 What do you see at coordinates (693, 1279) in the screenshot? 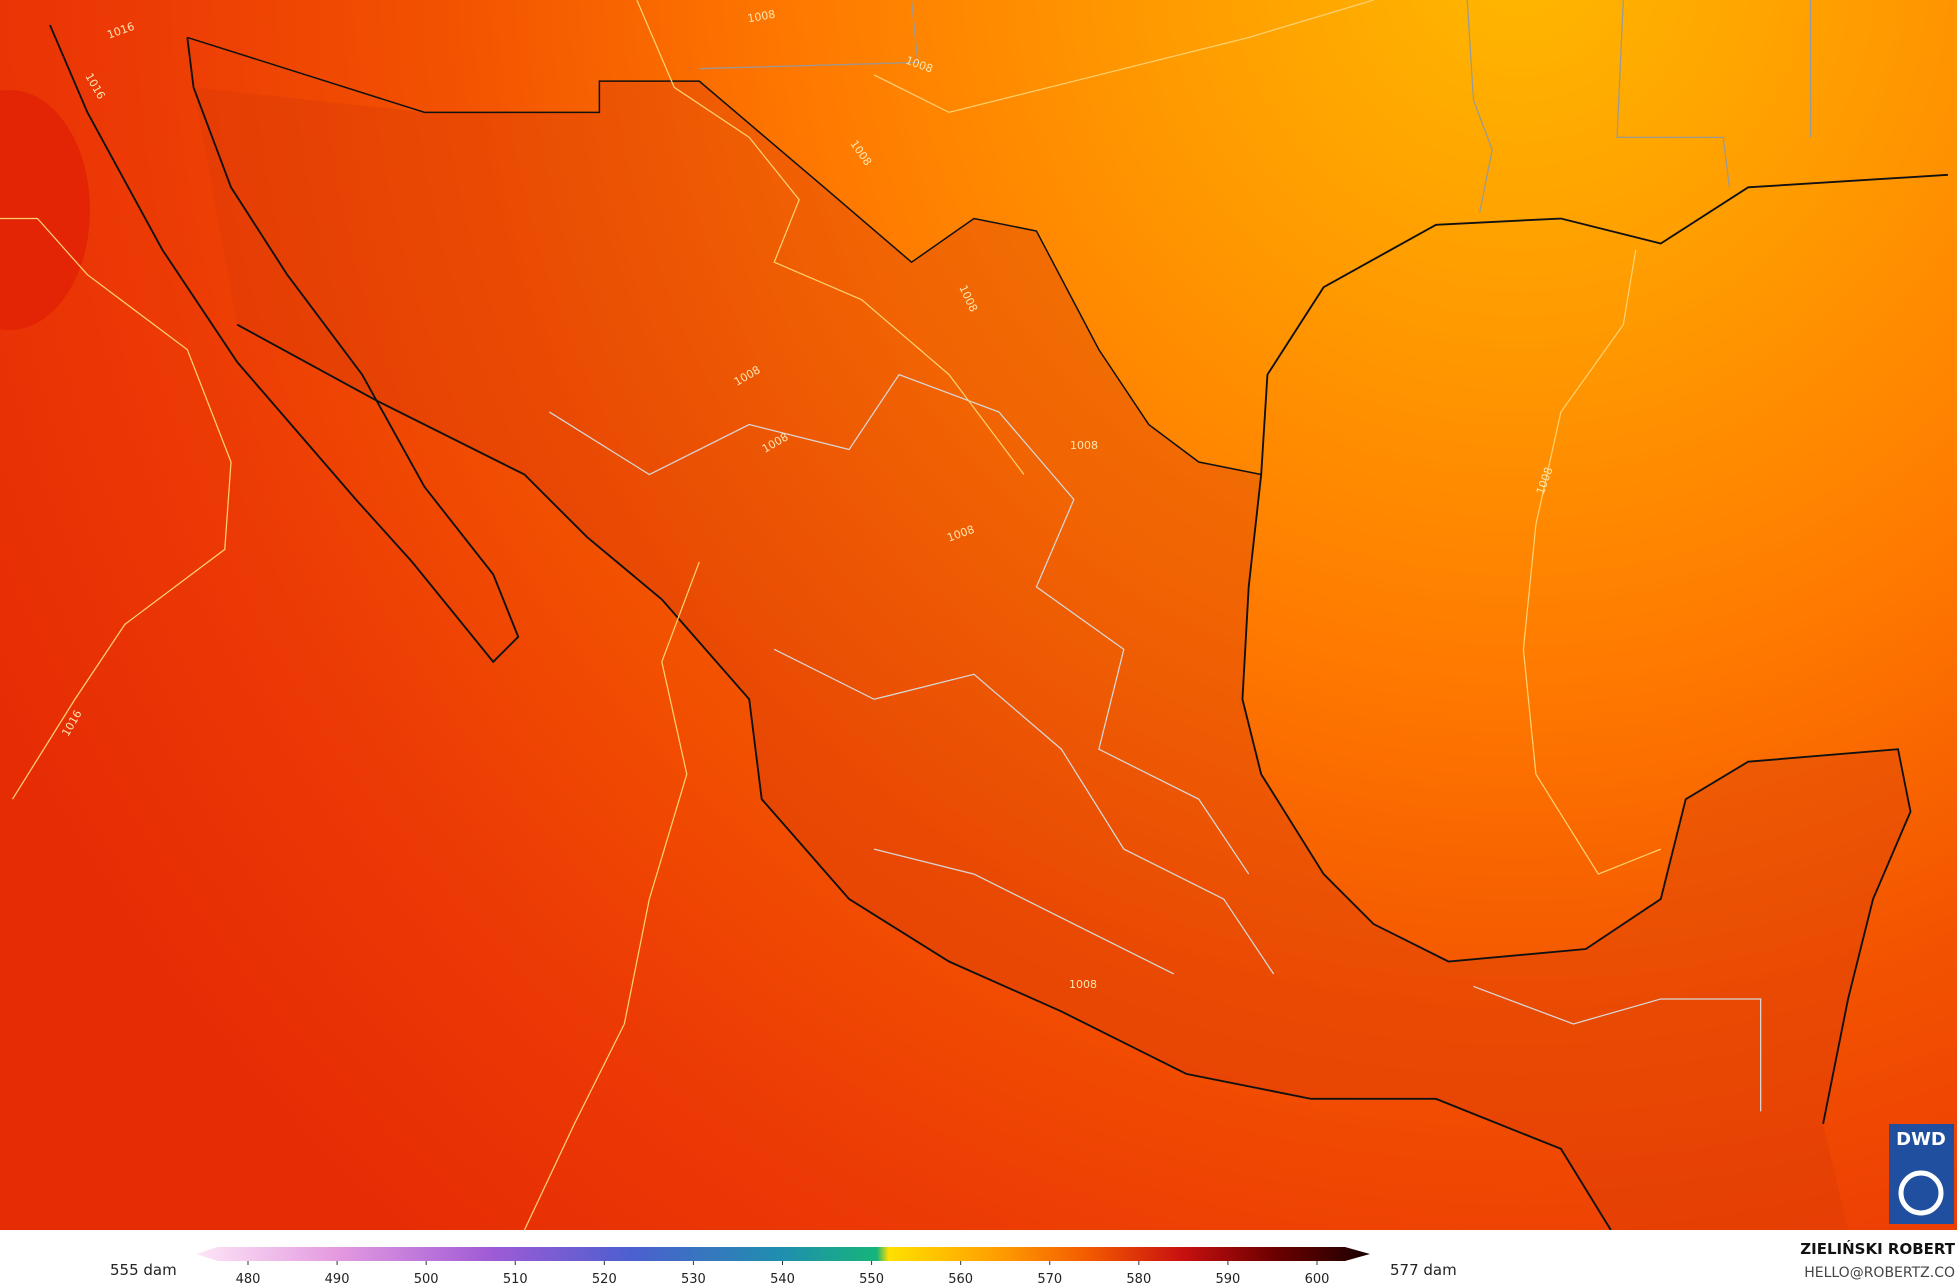
I see `tick-label: 530` at bounding box center [693, 1279].